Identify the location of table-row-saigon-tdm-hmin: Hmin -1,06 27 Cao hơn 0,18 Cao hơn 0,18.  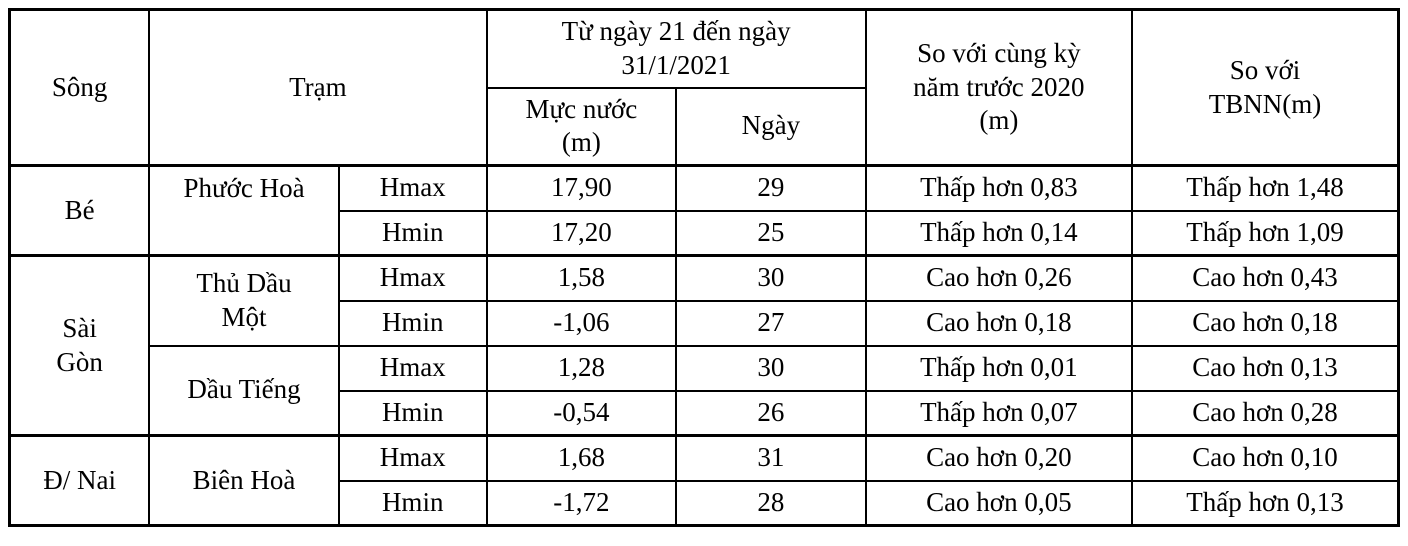
(705, 323).